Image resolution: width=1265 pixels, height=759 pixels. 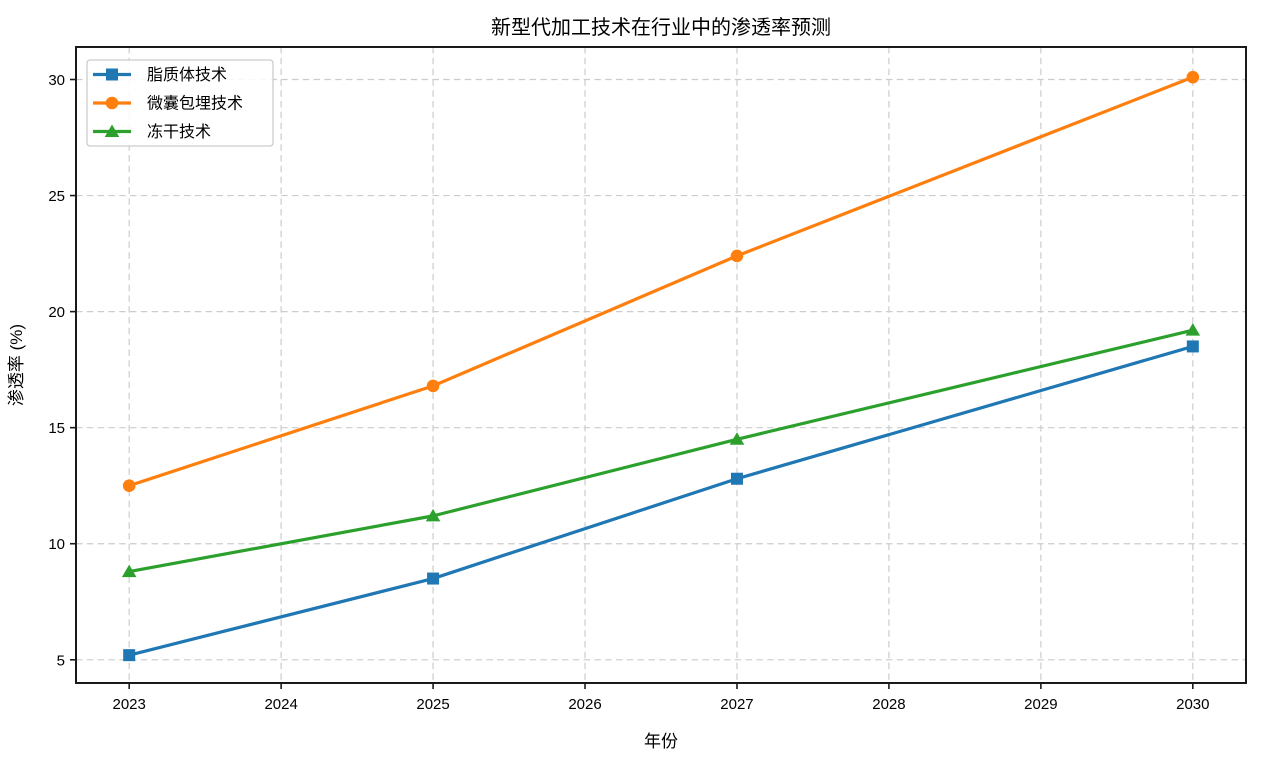 I want to click on legend-label: 脂质体技术, so click(x=187, y=75).